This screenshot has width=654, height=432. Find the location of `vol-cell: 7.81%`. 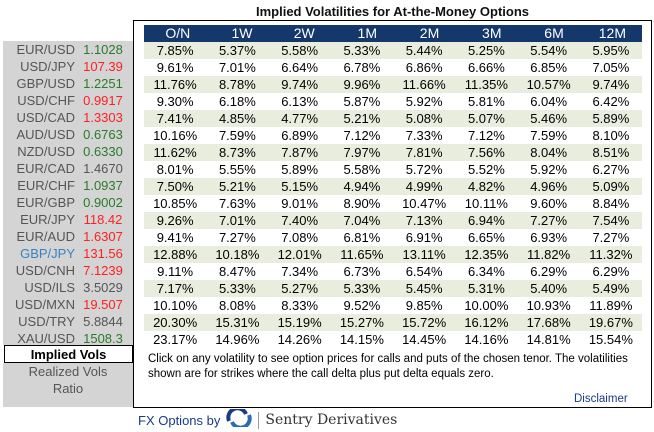

vol-cell: 7.81% is located at coordinates (424, 152).